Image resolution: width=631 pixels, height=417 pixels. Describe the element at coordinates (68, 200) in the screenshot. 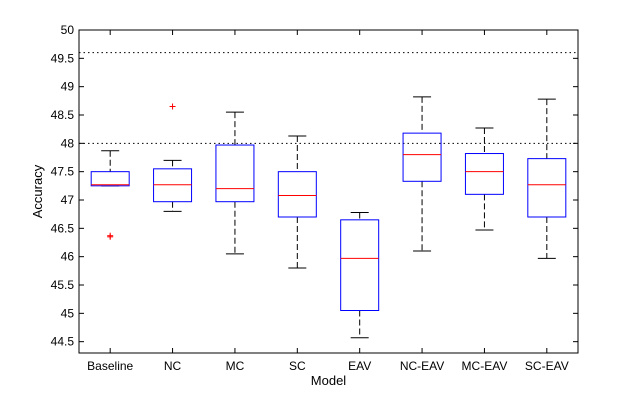

I see `y-tick-label: 47` at that location.